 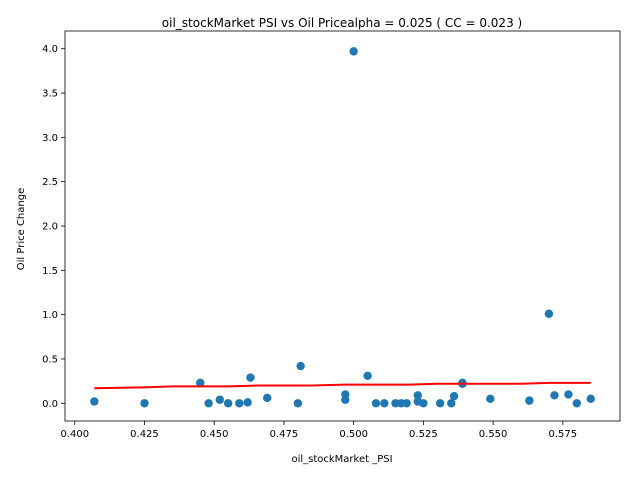 What do you see at coordinates (284, 434) in the screenshot?
I see `x-tick-label: 0.475` at bounding box center [284, 434].